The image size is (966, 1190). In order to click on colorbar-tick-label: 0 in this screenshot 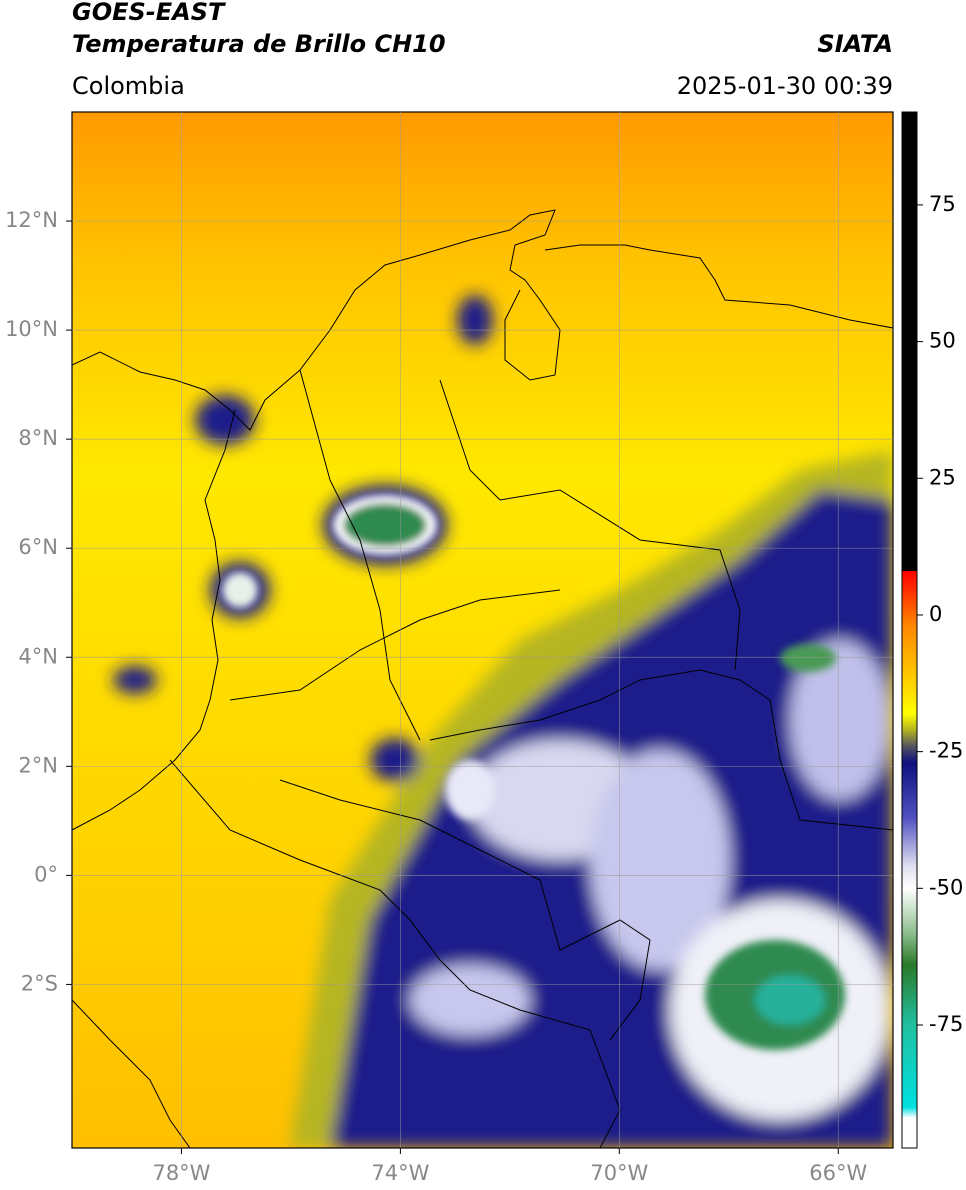, I will do `click(935, 614)`.